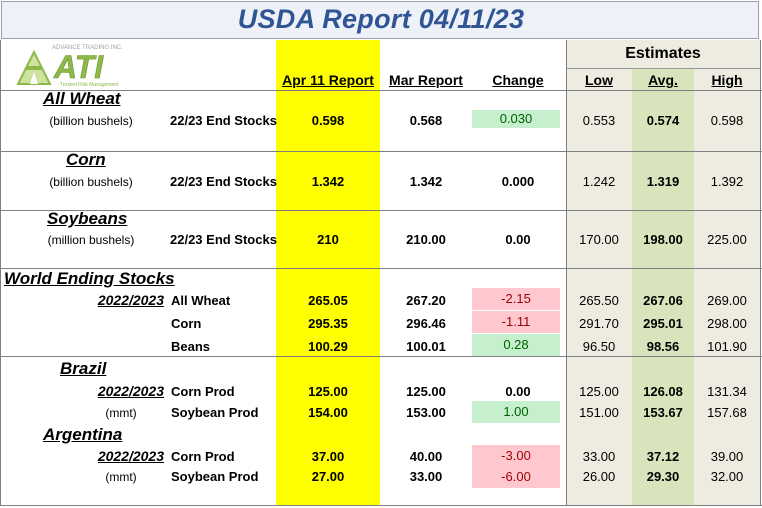 The height and width of the screenshot is (508, 762). What do you see at coordinates (82, 98) in the screenshot?
I see `section-all-wheat: All Wheat` at bounding box center [82, 98].